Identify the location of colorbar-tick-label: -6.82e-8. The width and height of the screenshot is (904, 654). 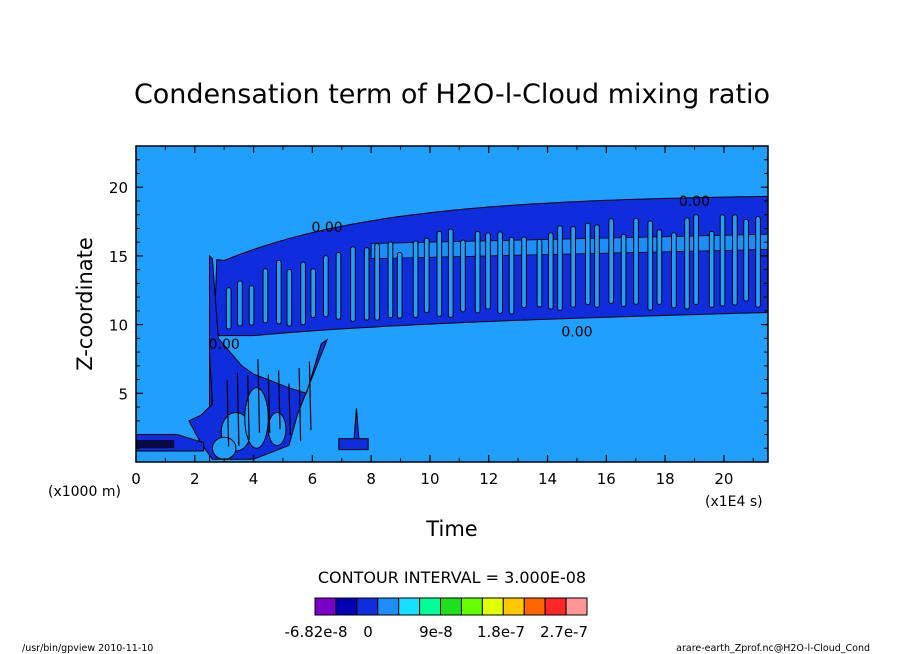
(316, 632).